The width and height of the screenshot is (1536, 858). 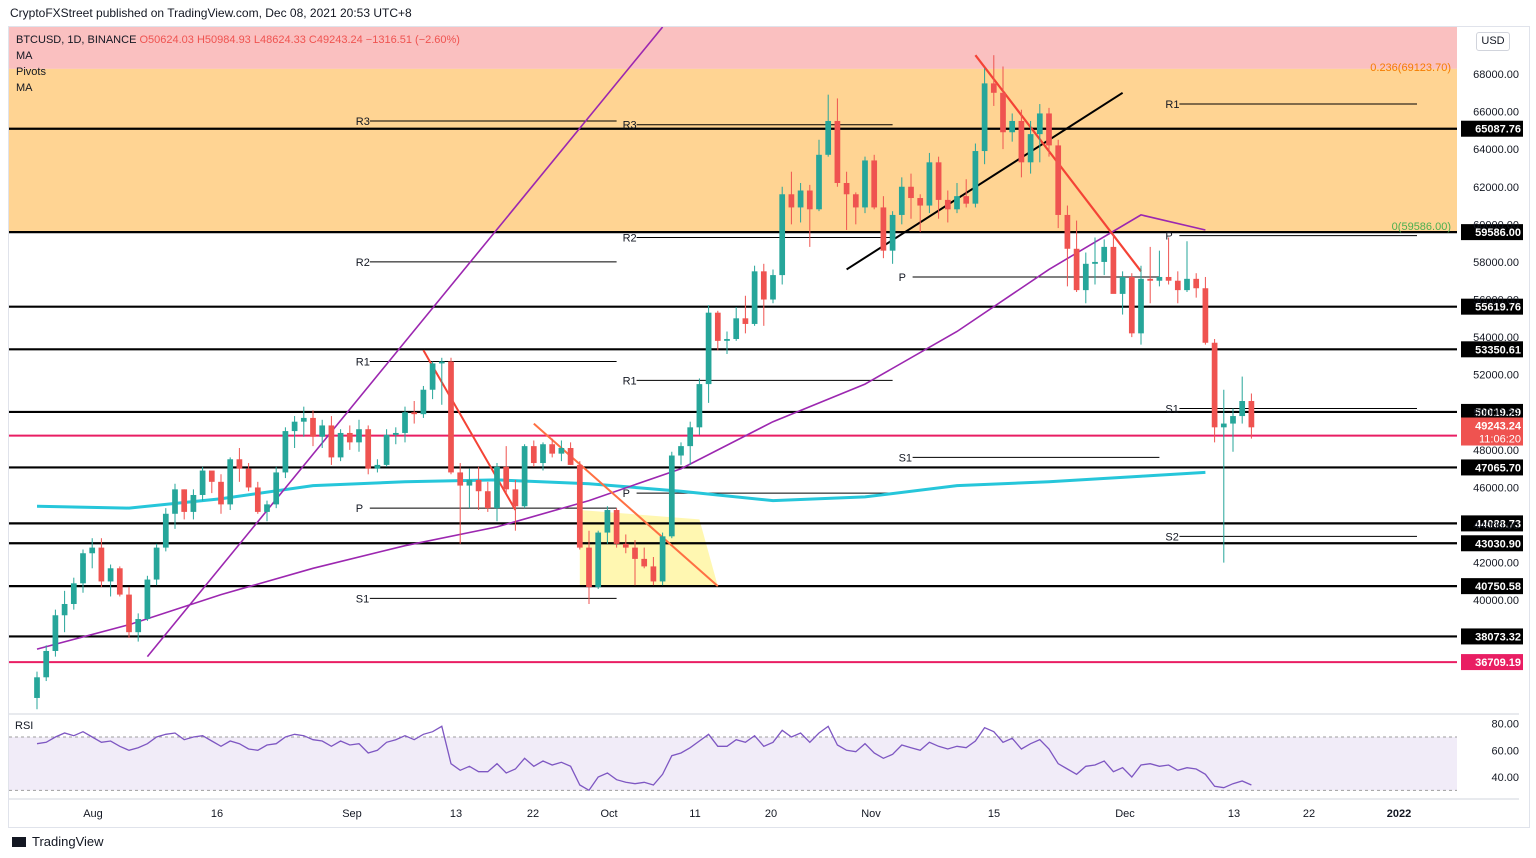 I want to click on level-label: 36709.19, so click(x=1498, y=663).